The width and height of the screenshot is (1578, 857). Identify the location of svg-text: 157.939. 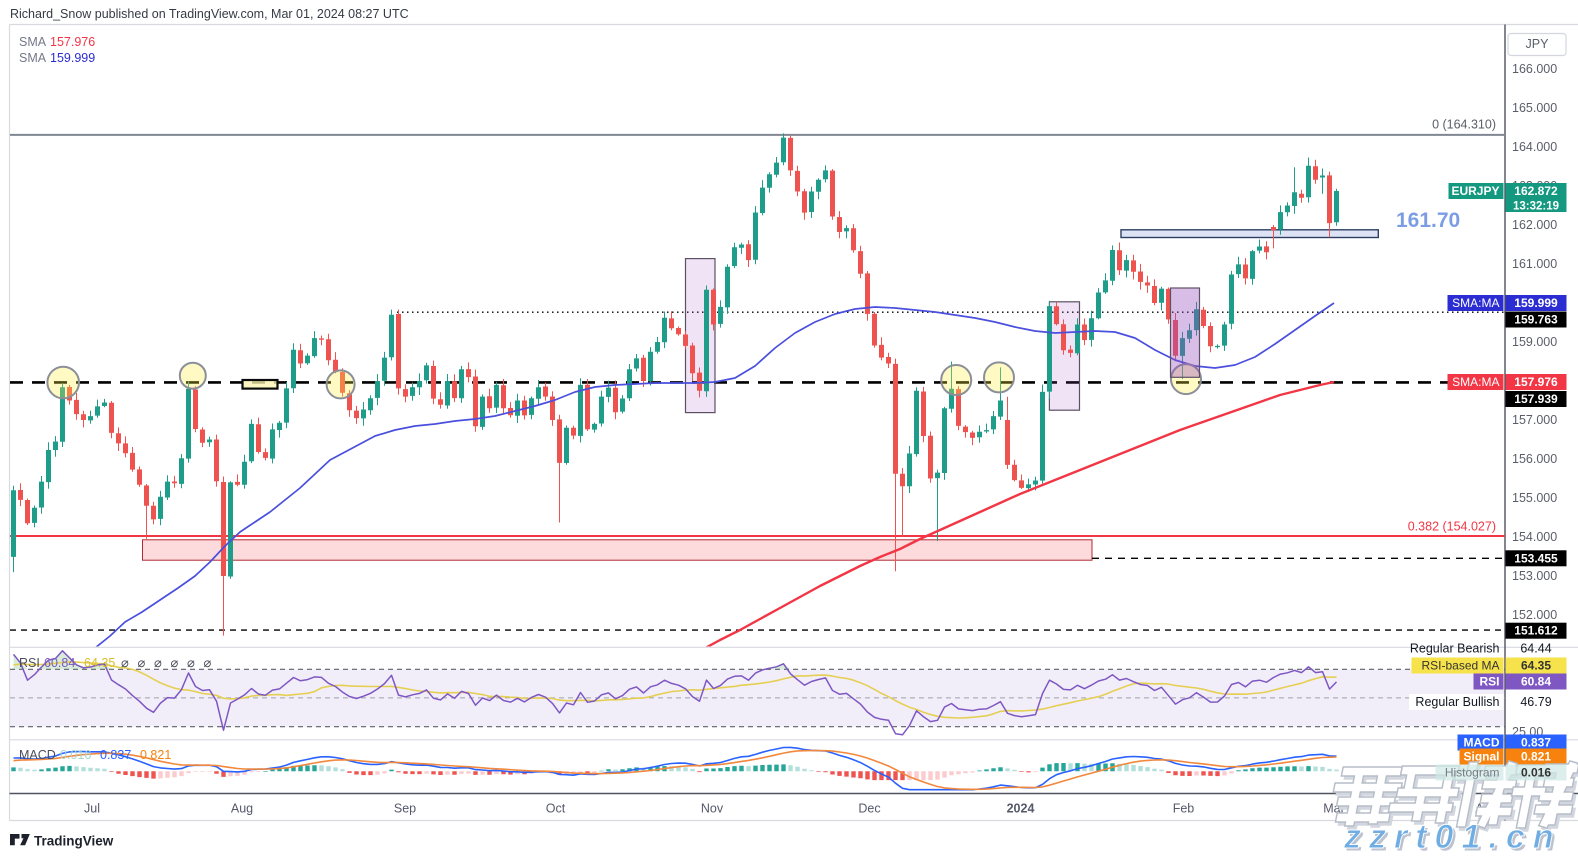
(1536, 399).